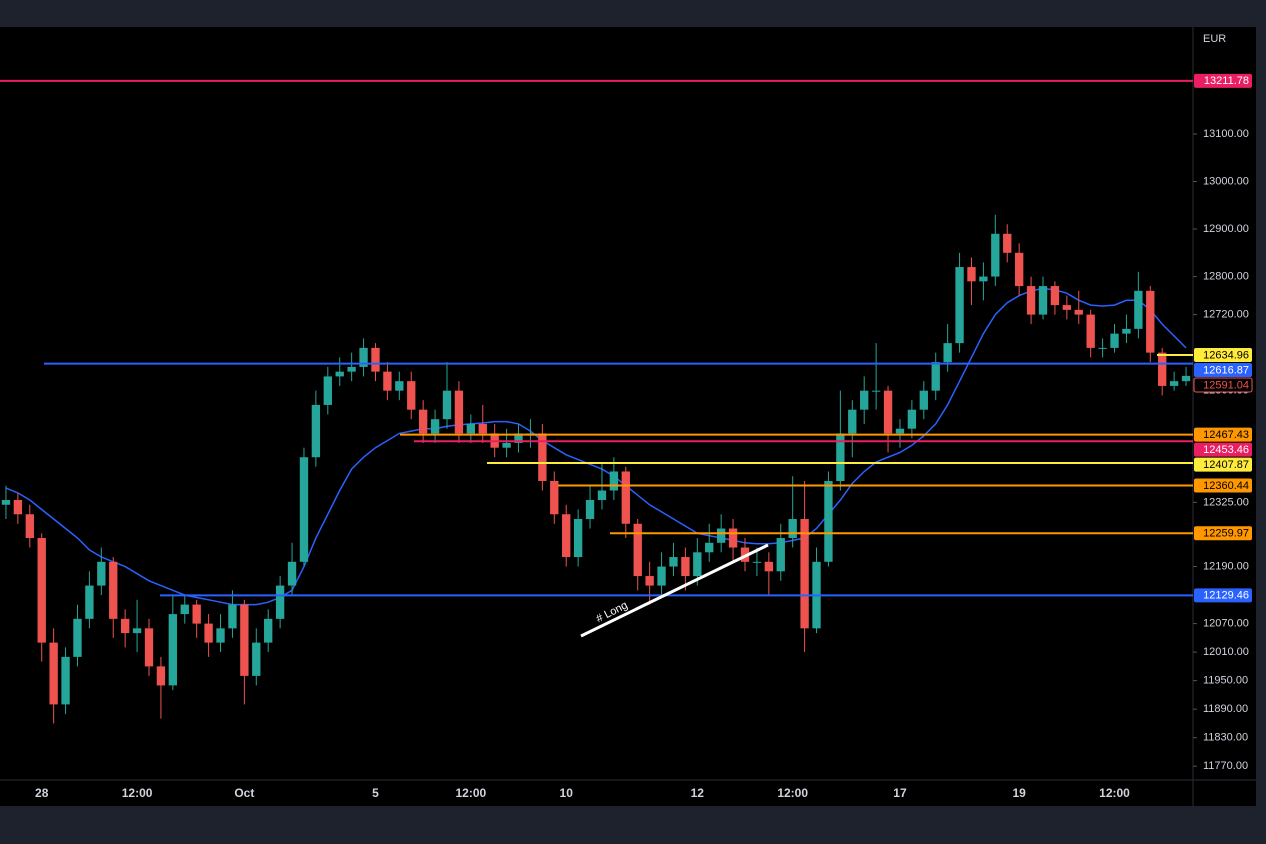  What do you see at coordinates (1226, 450) in the screenshot?
I see `price-label: 12453.46` at bounding box center [1226, 450].